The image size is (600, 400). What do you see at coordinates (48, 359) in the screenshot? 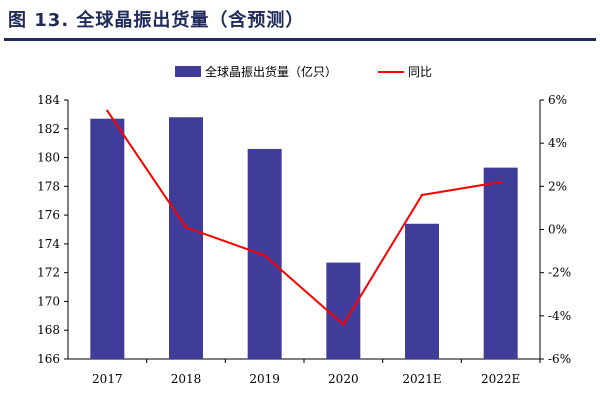
I see `left-tick-label: 166` at bounding box center [48, 359].